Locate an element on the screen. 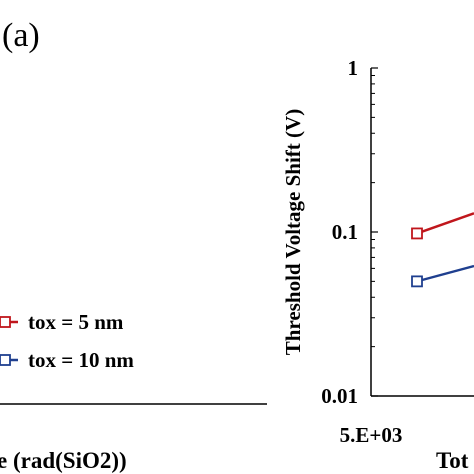 This screenshot has height=474, width=474. x-axis-title: Tot is located at coordinates (452, 460).